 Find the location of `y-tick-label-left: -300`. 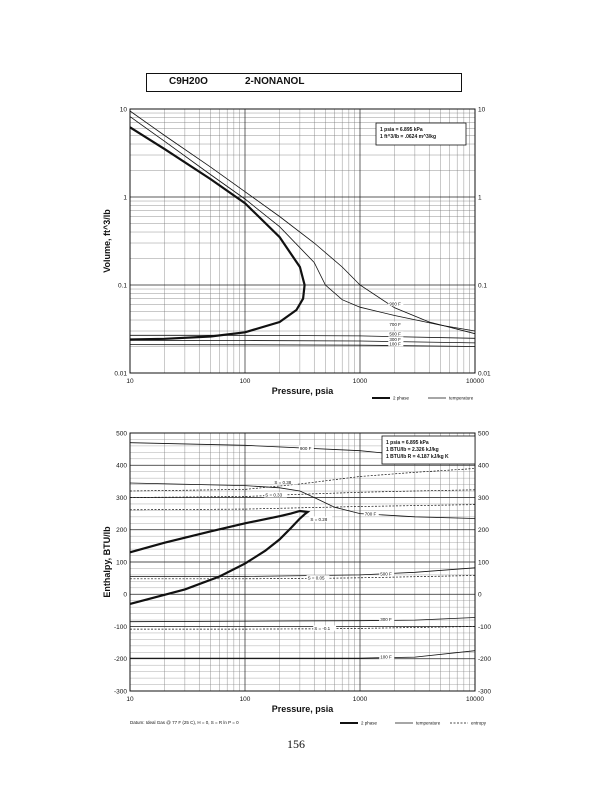

y-tick-label-left: -300 is located at coordinates (120, 691).